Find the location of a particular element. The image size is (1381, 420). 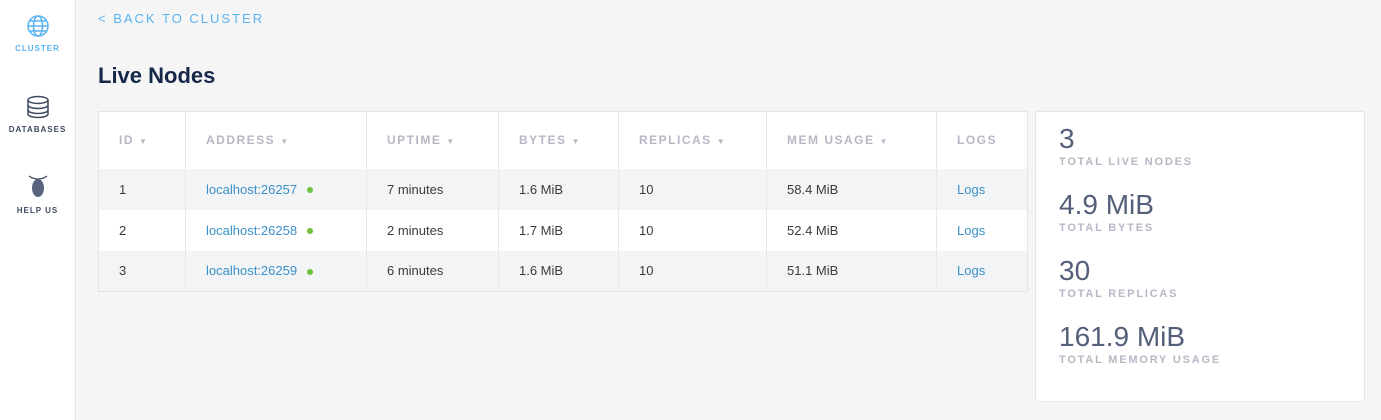

column-header-replicas: REPLICAS ▼ is located at coordinates (692, 140).